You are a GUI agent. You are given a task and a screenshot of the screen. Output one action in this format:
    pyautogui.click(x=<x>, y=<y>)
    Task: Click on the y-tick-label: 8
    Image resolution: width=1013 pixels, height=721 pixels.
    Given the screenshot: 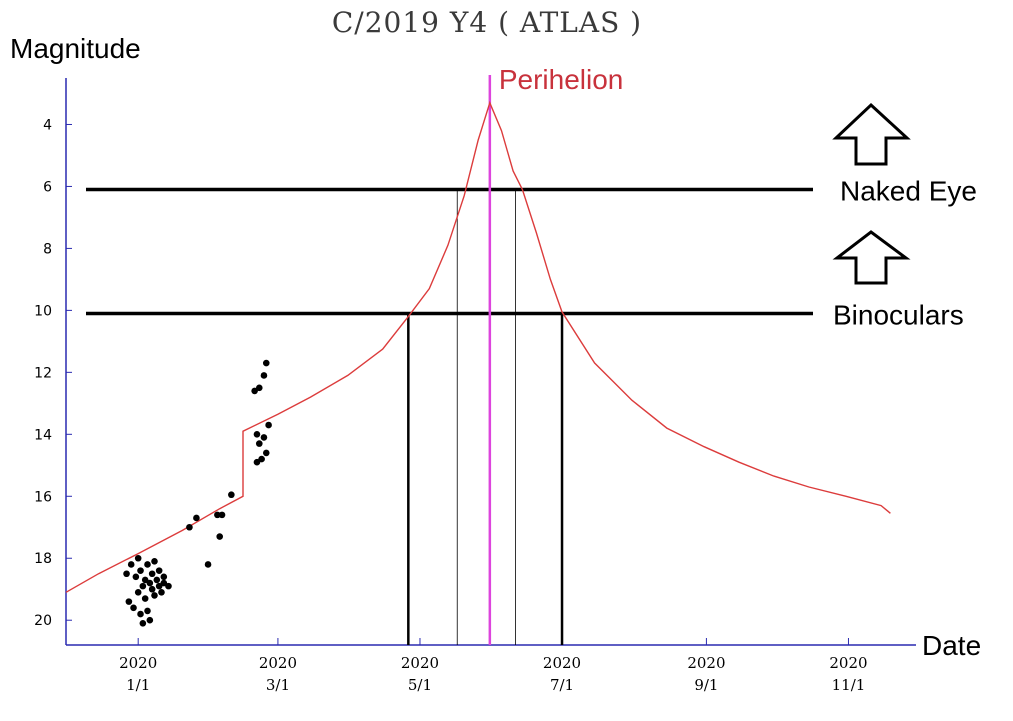 What is the action you would take?
    pyautogui.click(x=47, y=249)
    